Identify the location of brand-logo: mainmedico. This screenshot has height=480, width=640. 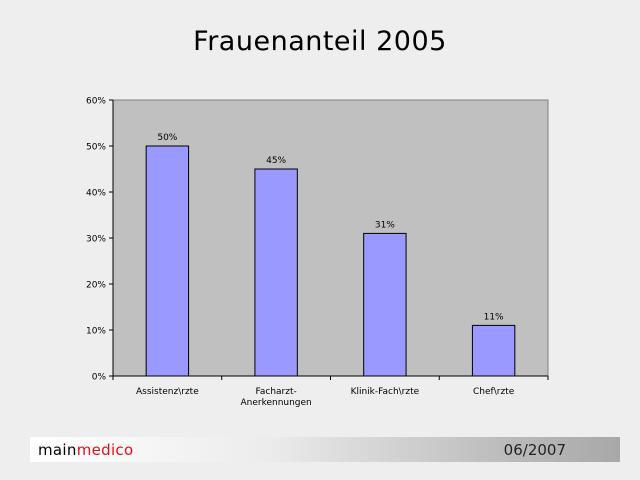
(85, 450).